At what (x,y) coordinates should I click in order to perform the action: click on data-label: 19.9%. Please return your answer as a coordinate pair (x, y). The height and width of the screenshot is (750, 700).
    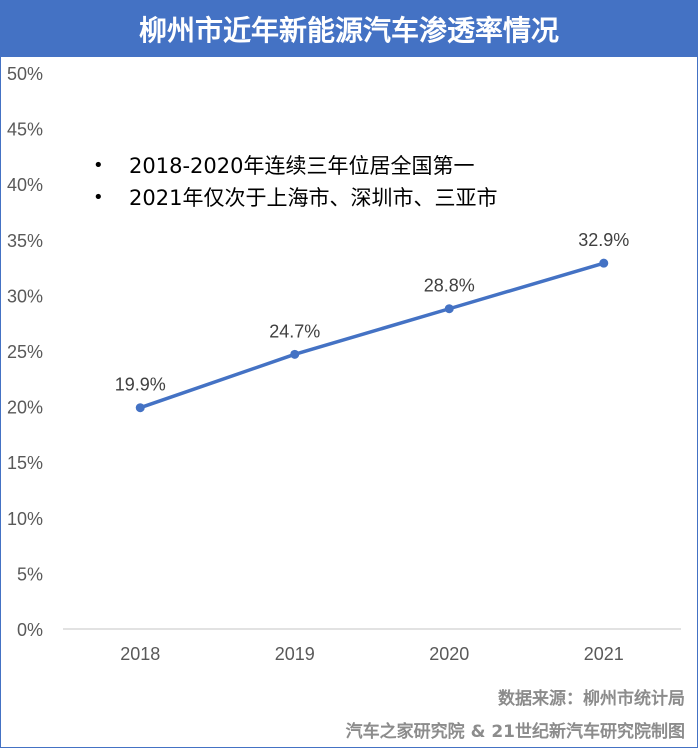
    Looking at the image, I should click on (140, 385).